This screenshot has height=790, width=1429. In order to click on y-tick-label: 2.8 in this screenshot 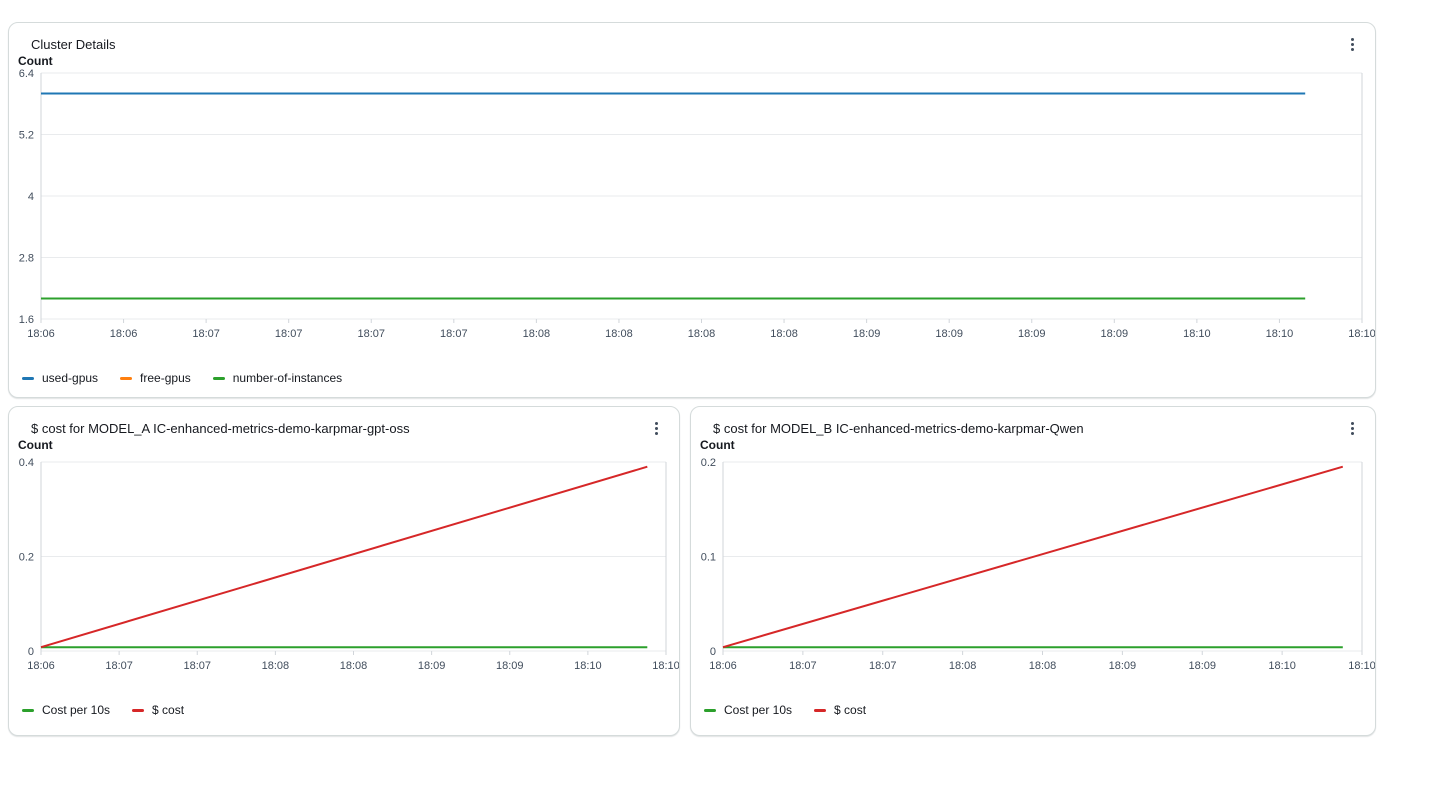, I will do `click(26, 259)`.